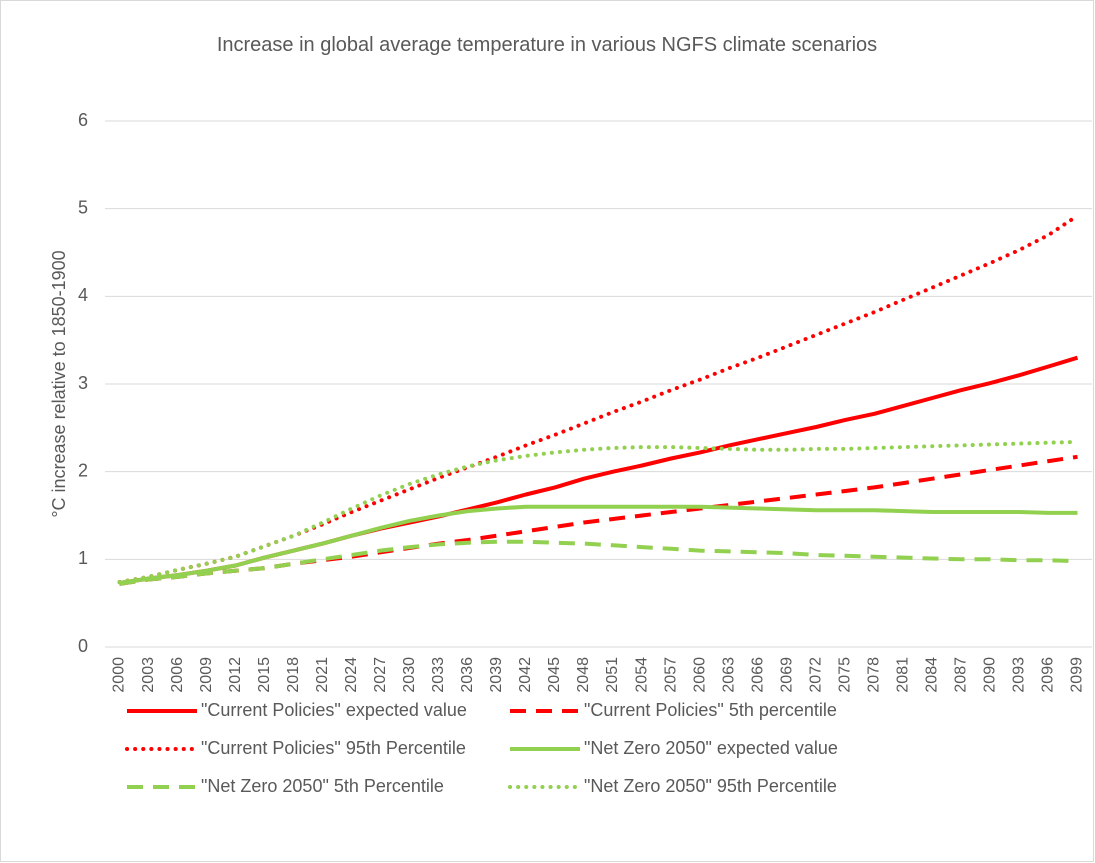  What do you see at coordinates (333, 748) in the screenshot?
I see `legend-label: "Current Policies" 95th Percentile` at bounding box center [333, 748].